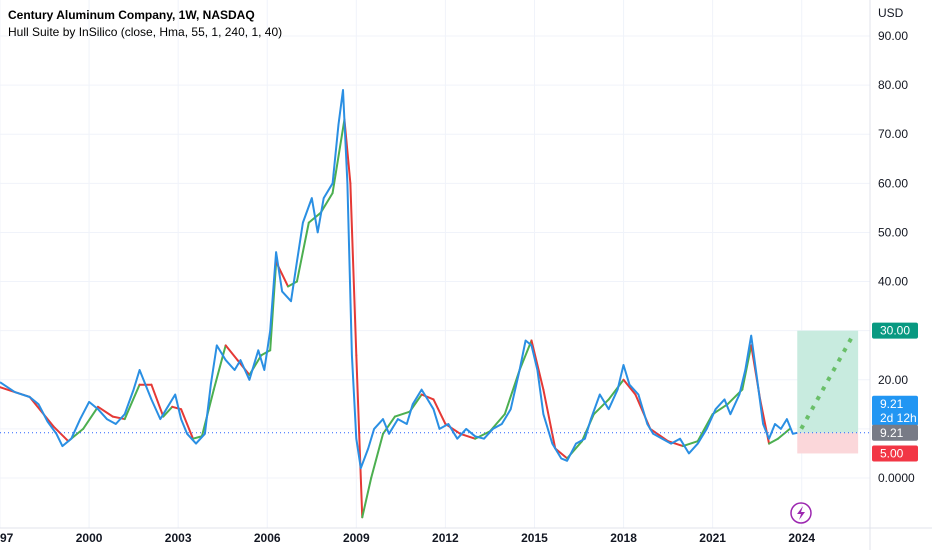 Image resolution: width=932 pixels, height=550 pixels. Describe the element at coordinates (893, 232) in the screenshot. I see `y-tick-label: 50.00` at that location.